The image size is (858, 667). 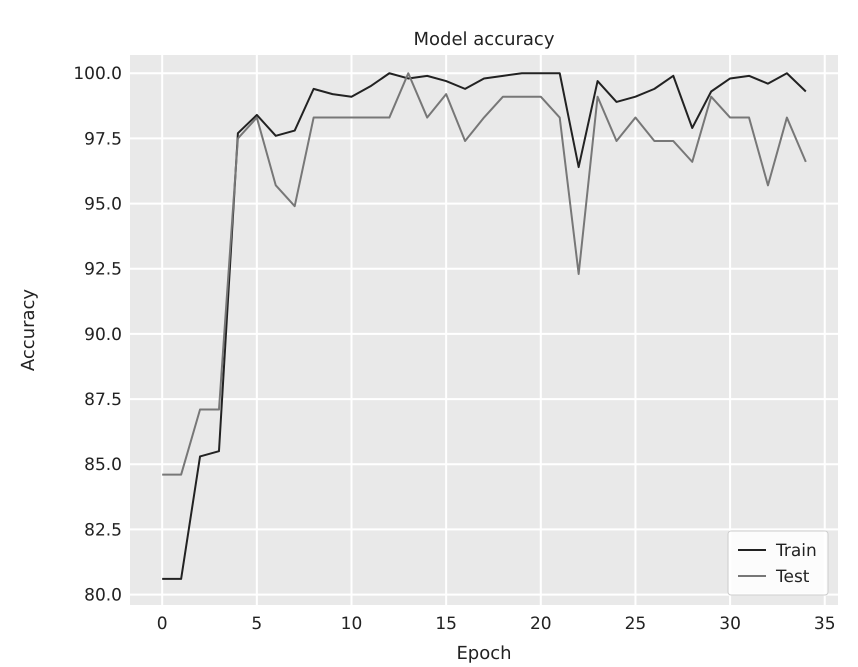 What do you see at coordinates (796, 551) in the screenshot?
I see `legend-label: Train` at bounding box center [796, 551].